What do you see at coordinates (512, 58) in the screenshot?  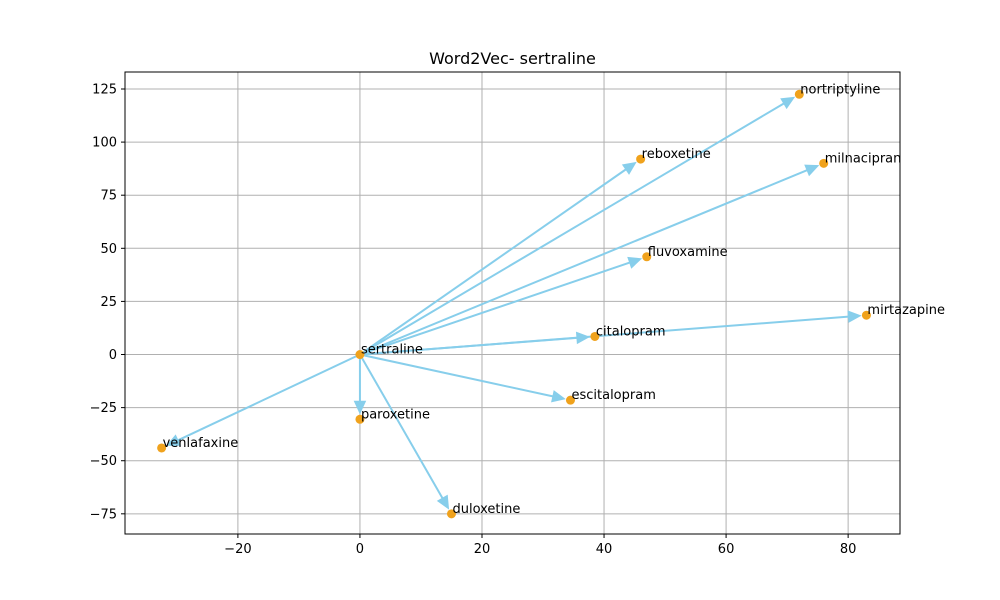 I see `chart-title: Word2Vec- sertraline` at bounding box center [512, 58].